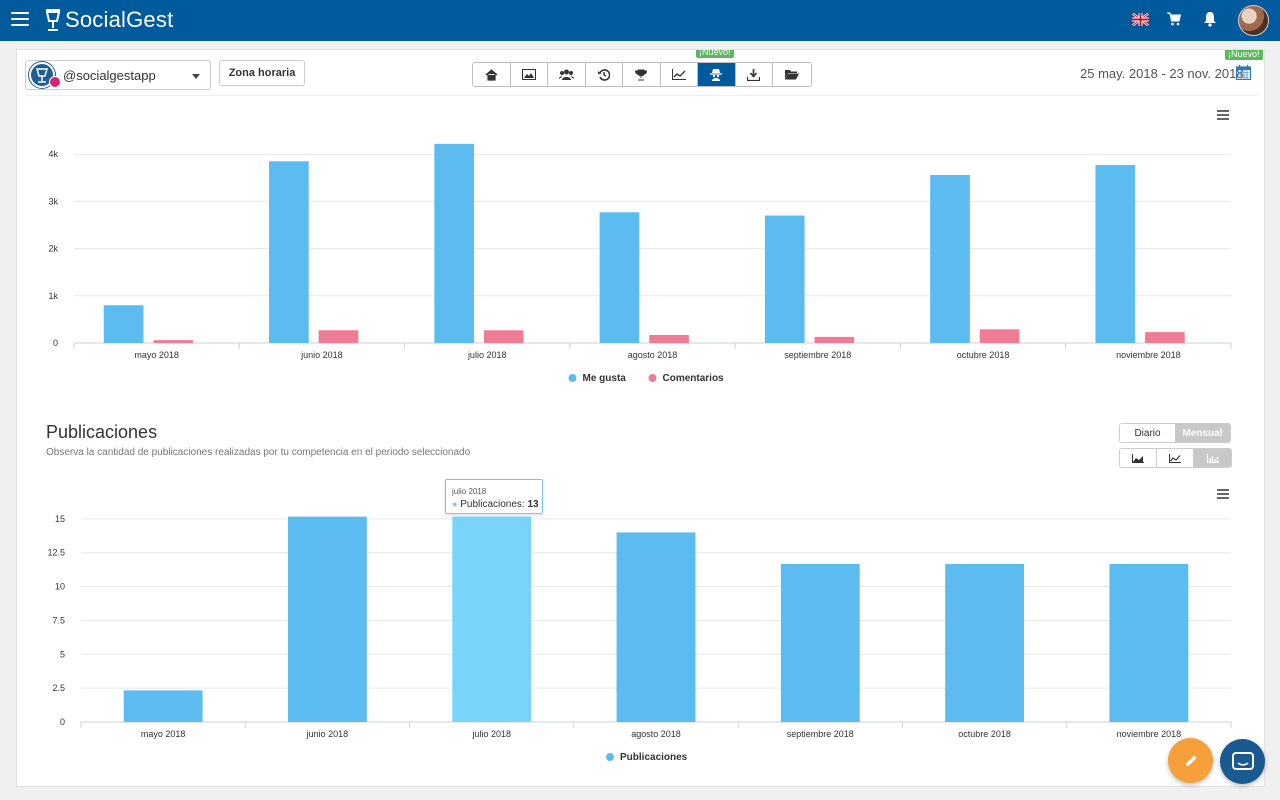 This screenshot has height=800, width=1280. I want to click on ranking-button, so click(642, 74).